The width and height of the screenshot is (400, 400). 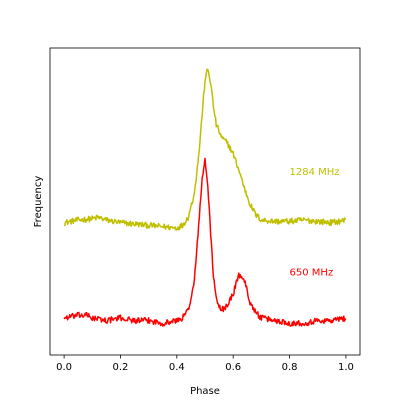 I want to click on series-label-650-mhz: 650 MHz, so click(x=312, y=273).